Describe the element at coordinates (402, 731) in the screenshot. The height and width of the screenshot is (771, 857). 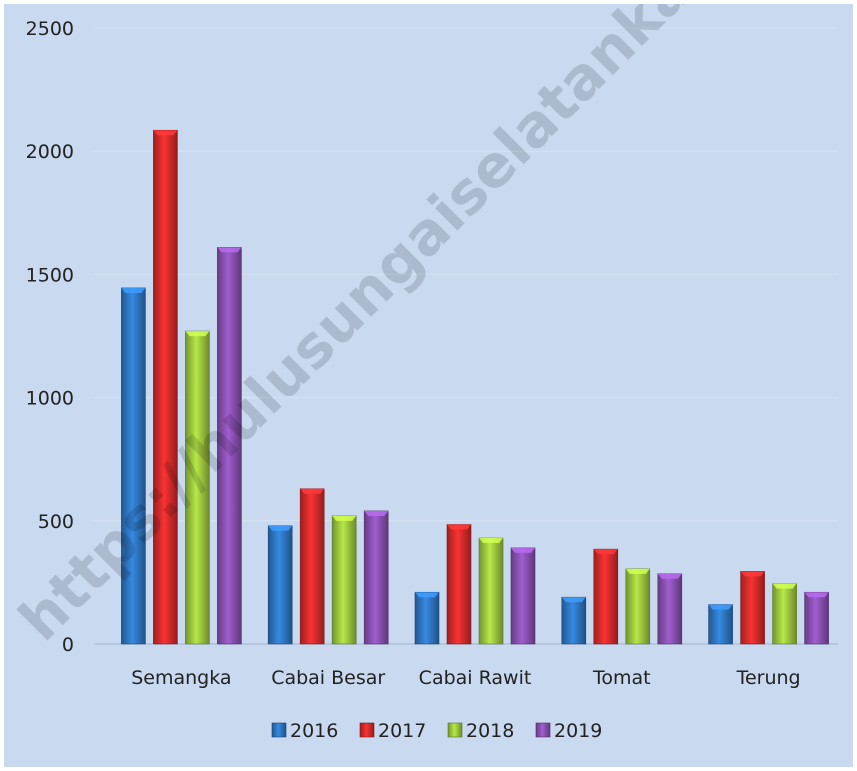
I see `legend-label-2017: 2017` at that location.